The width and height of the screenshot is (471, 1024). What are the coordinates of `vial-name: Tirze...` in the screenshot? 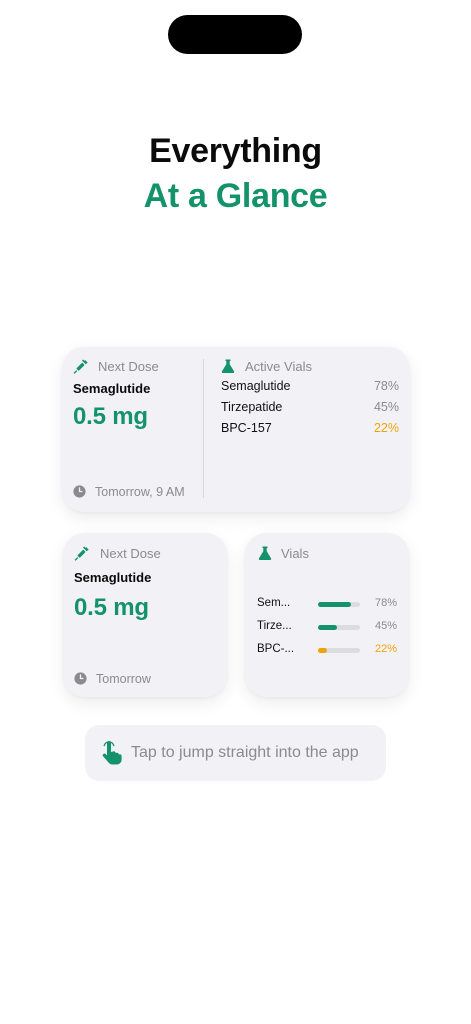 It's located at (274, 626).